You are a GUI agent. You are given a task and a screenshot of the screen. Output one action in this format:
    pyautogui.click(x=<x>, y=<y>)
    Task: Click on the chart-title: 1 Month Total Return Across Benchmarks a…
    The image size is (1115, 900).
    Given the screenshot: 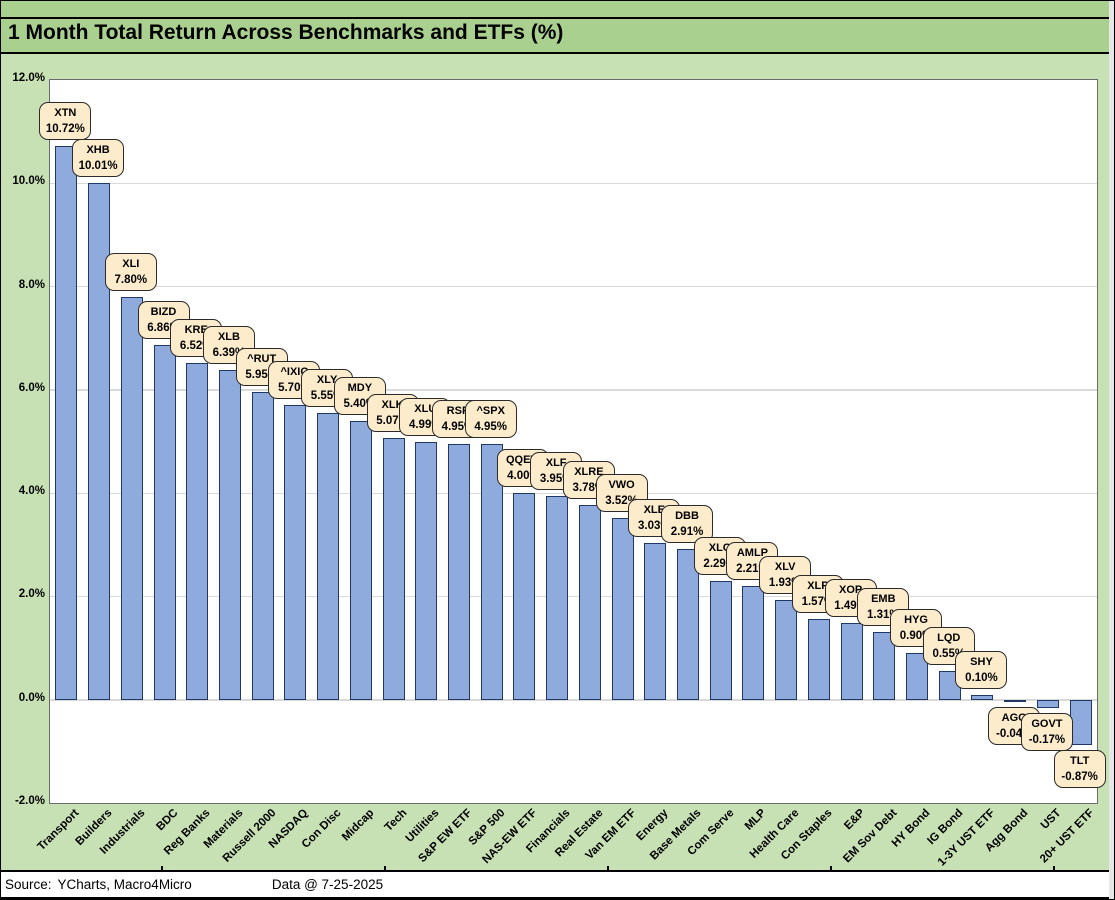 What is the action you would take?
    pyautogui.click(x=286, y=32)
    